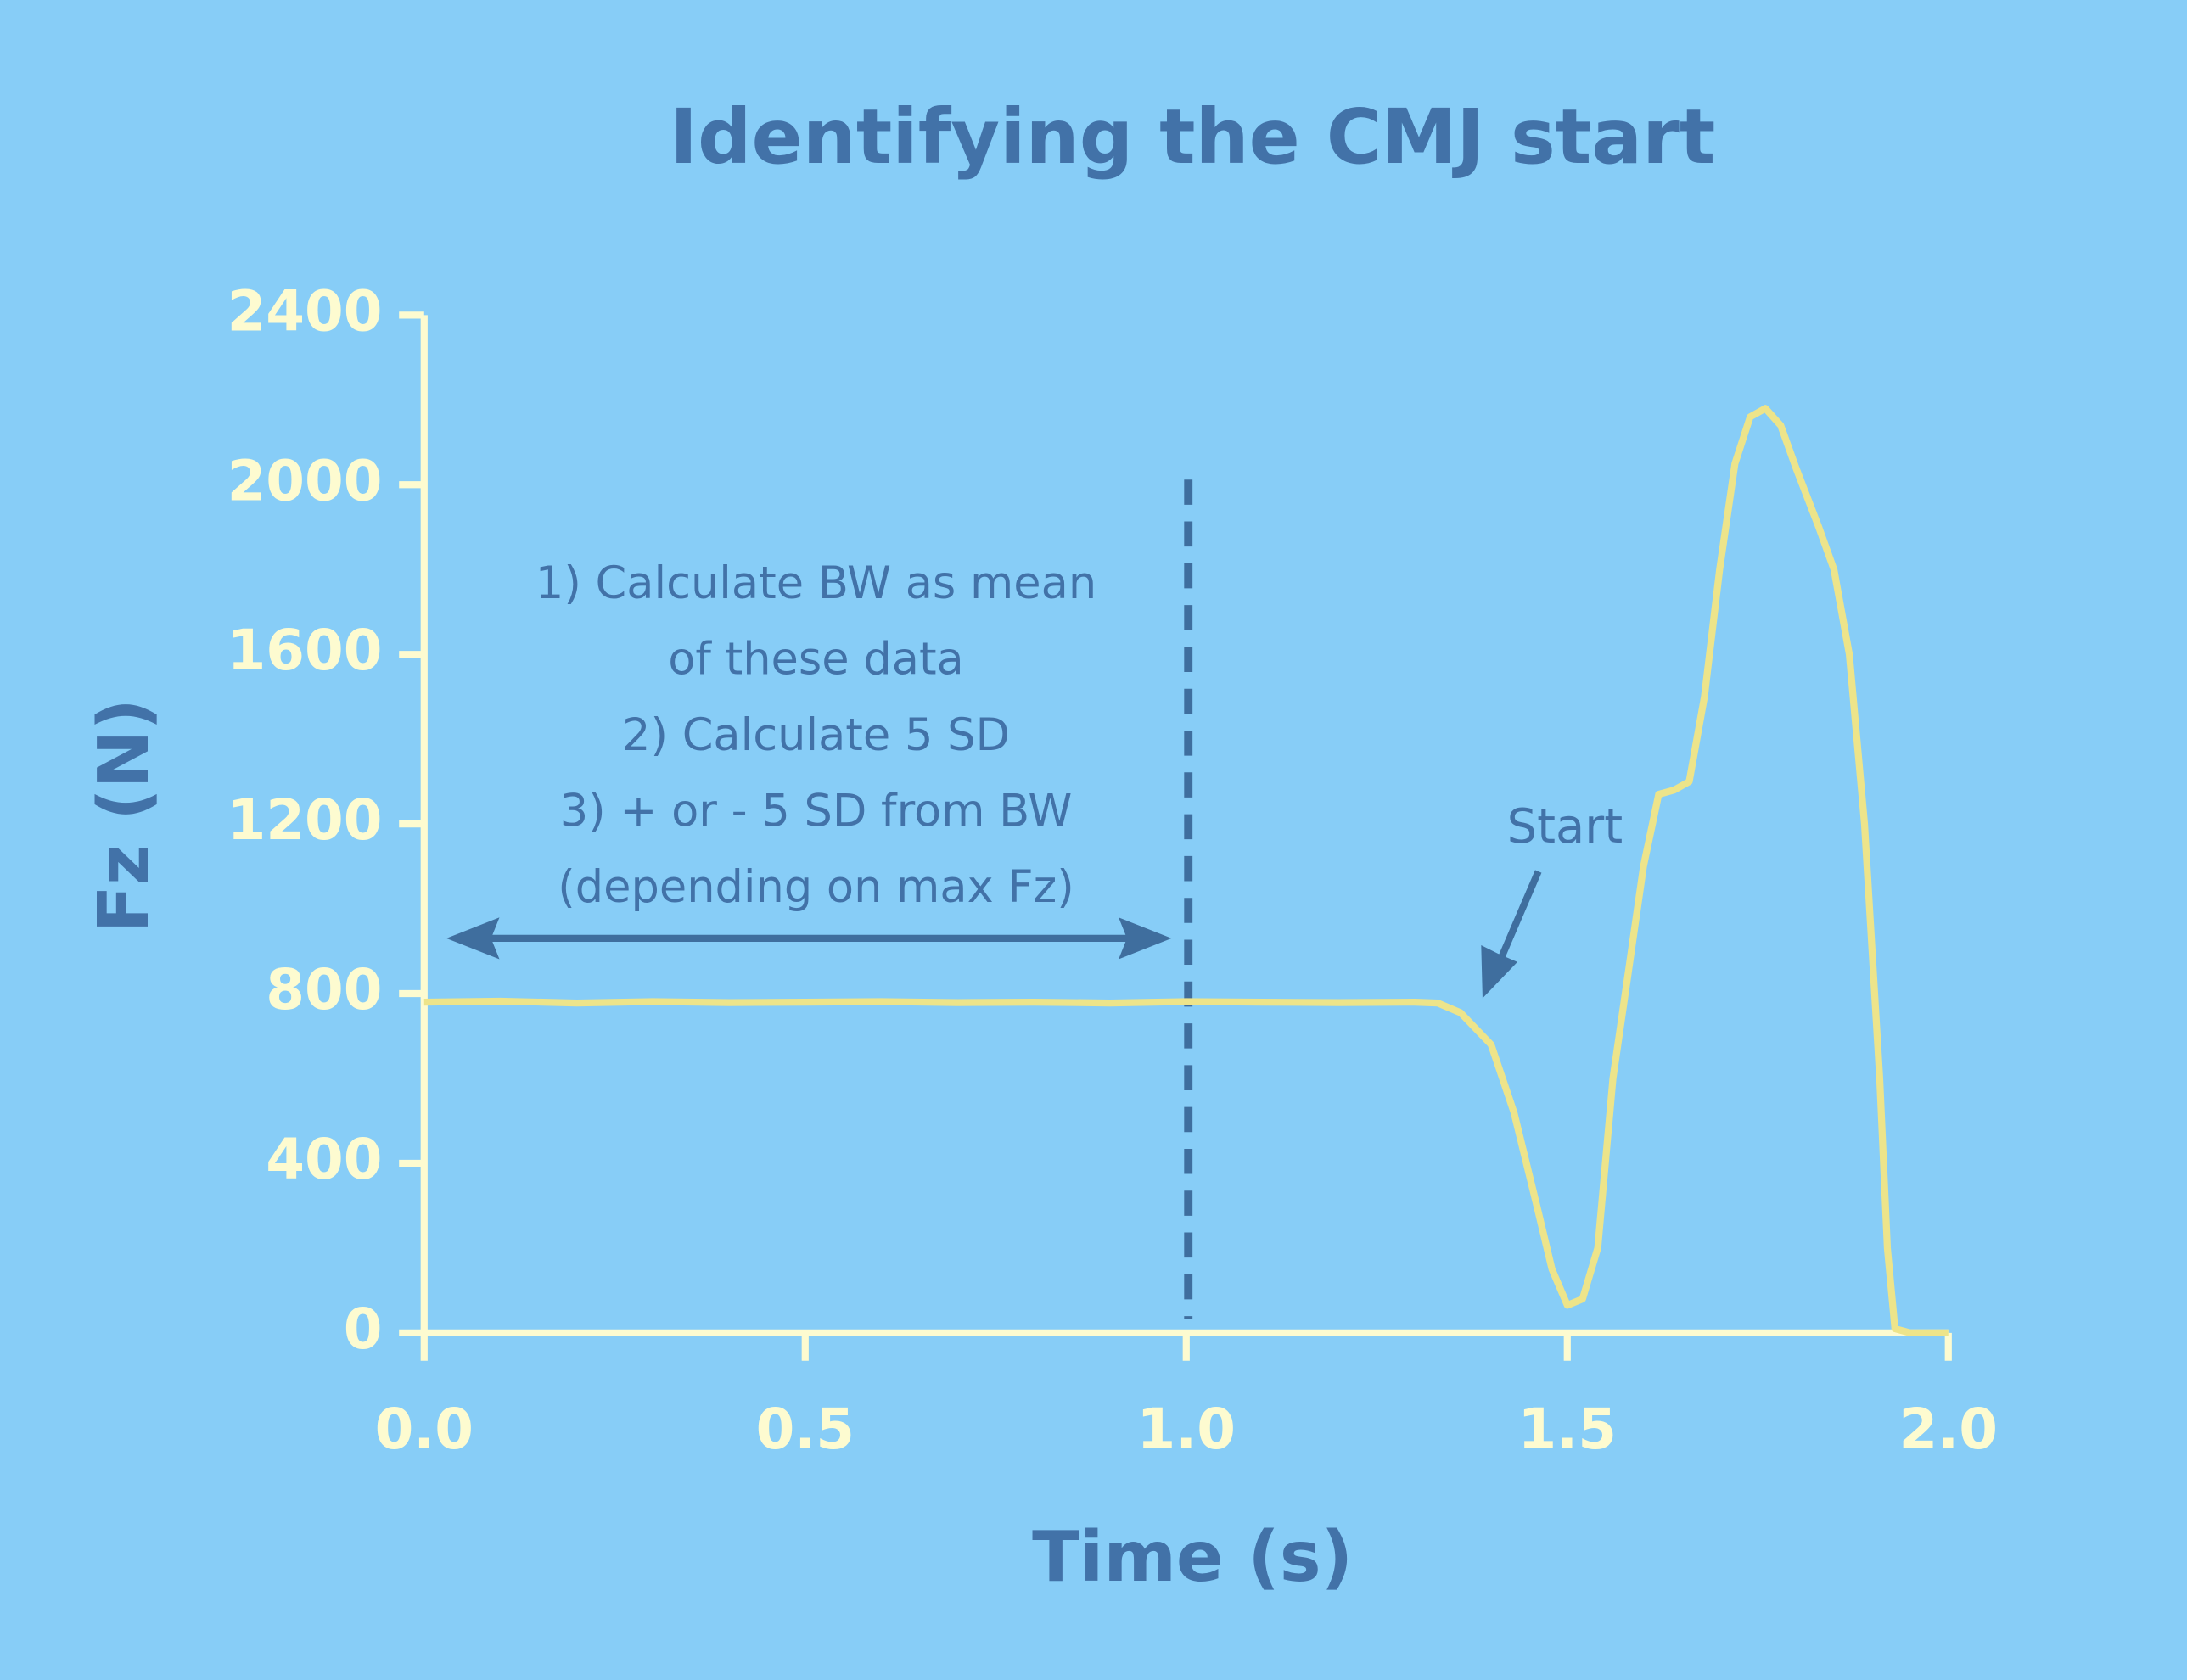 This screenshot has height=1680, width=2187. Describe the element at coordinates (816, 583) in the screenshot. I see `annotation-line: 1) Calculate BW as mean` at that location.